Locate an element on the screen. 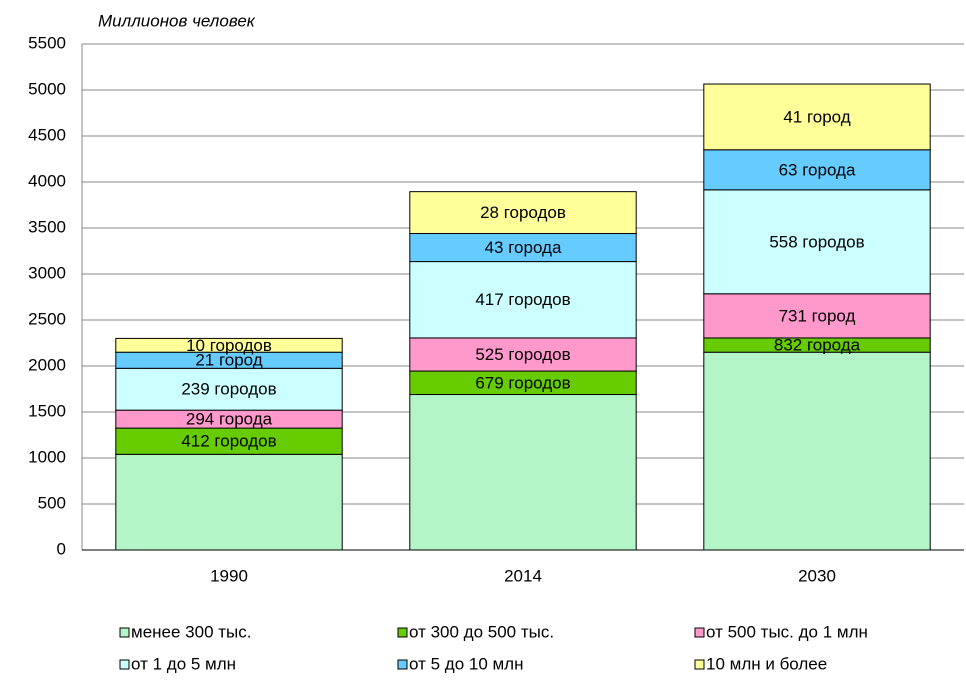  y-tick-label: 3000 is located at coordinates (47, 272).